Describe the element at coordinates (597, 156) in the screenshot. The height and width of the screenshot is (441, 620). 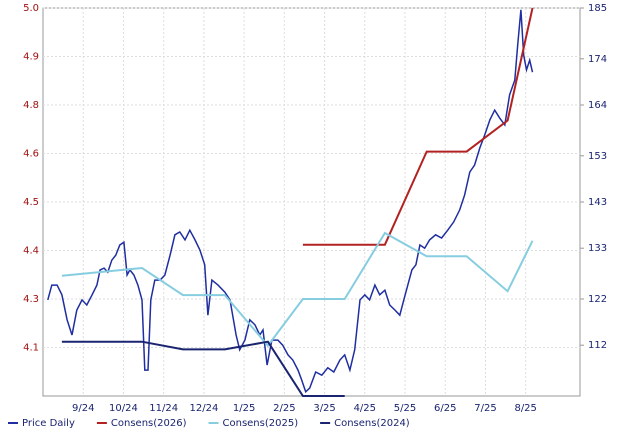
I see `y2-tick-label: 153` at that location.